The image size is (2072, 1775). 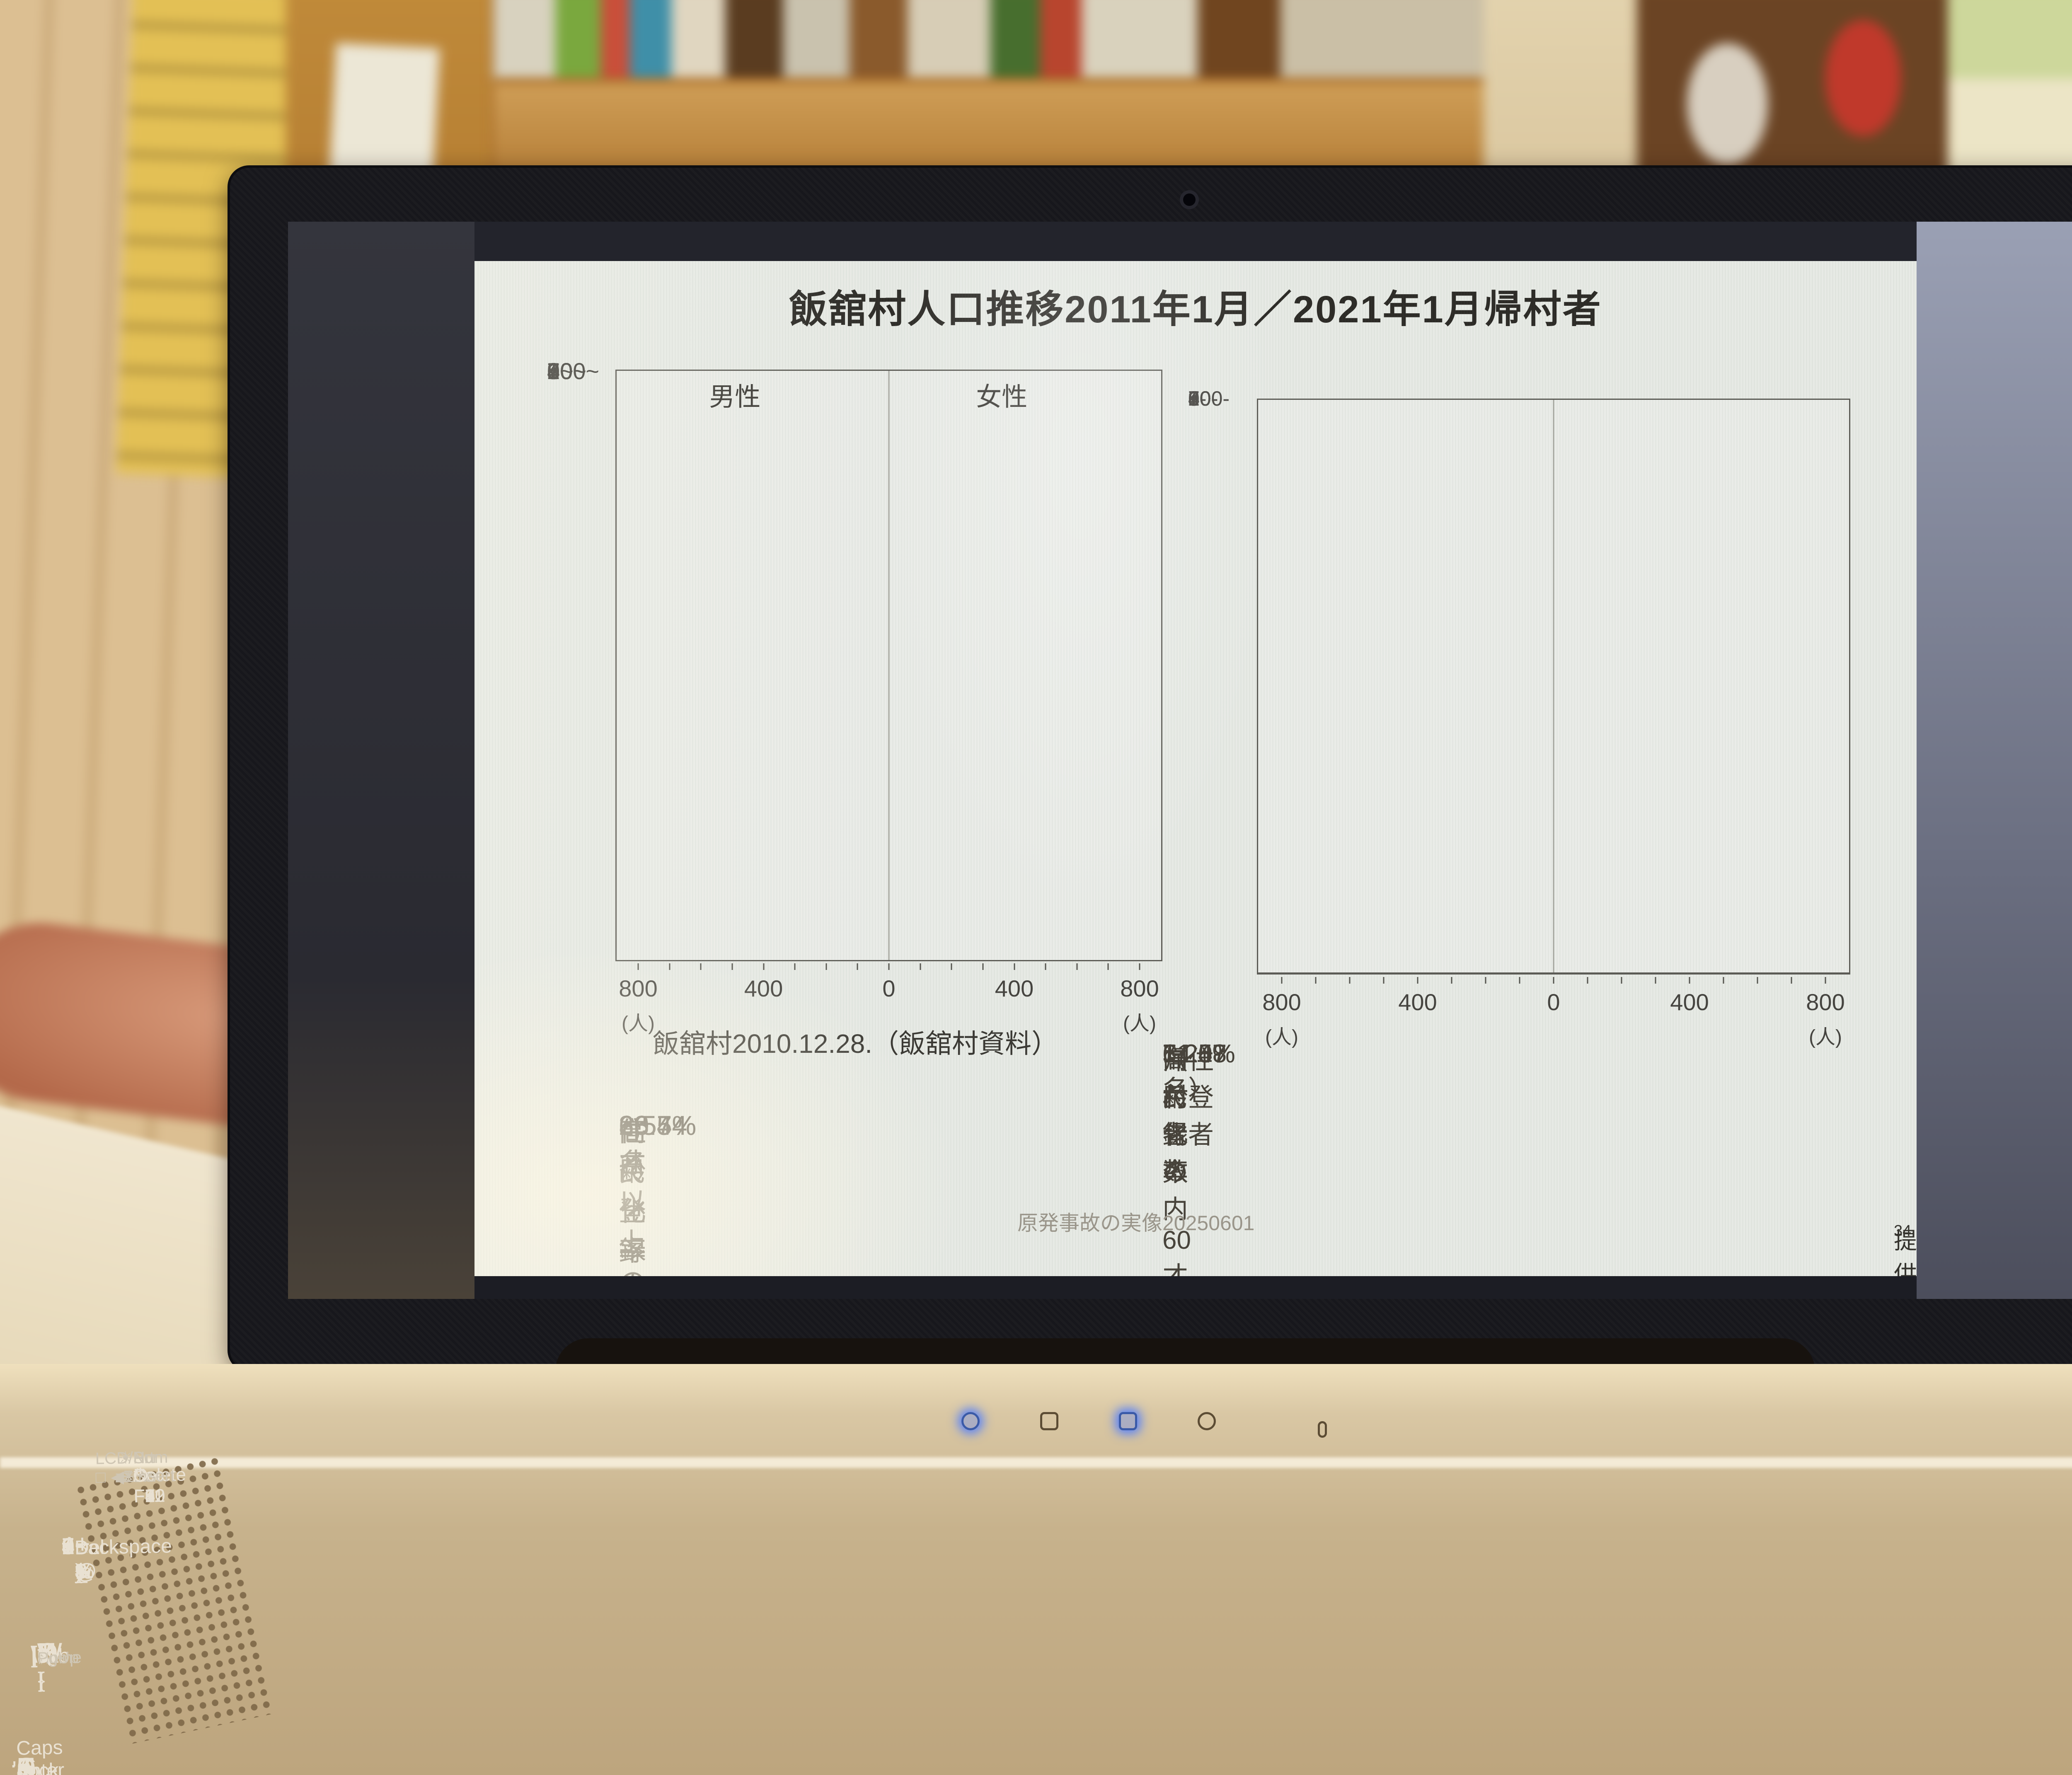 I want to click on pillarbox-left, so click(x=381, y=760).